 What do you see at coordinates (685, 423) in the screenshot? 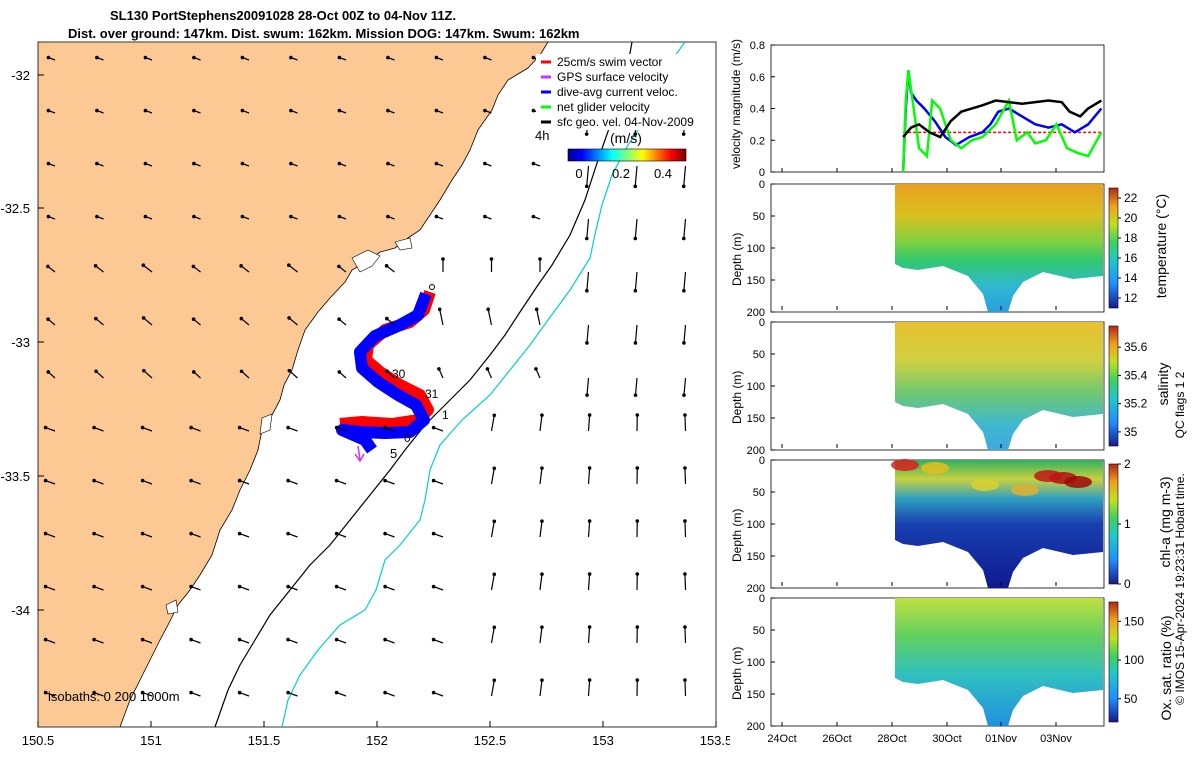
I see `current-vector` at bounding box center [685, 423].